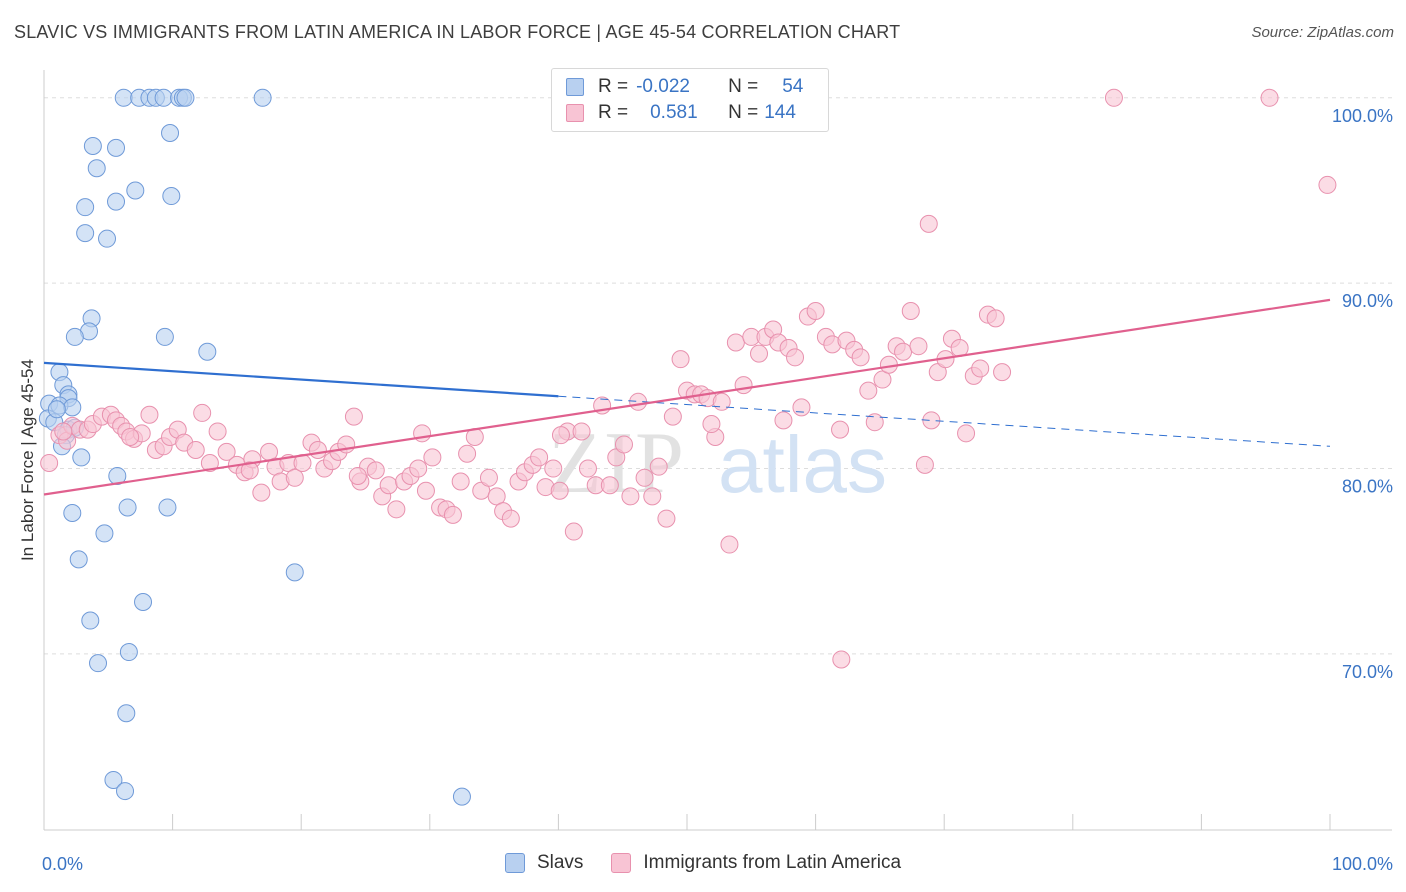 The width and height of the screenshot is (1406, 892). I want to click on y-tick-label: 80.0%, so click(1367, 487).